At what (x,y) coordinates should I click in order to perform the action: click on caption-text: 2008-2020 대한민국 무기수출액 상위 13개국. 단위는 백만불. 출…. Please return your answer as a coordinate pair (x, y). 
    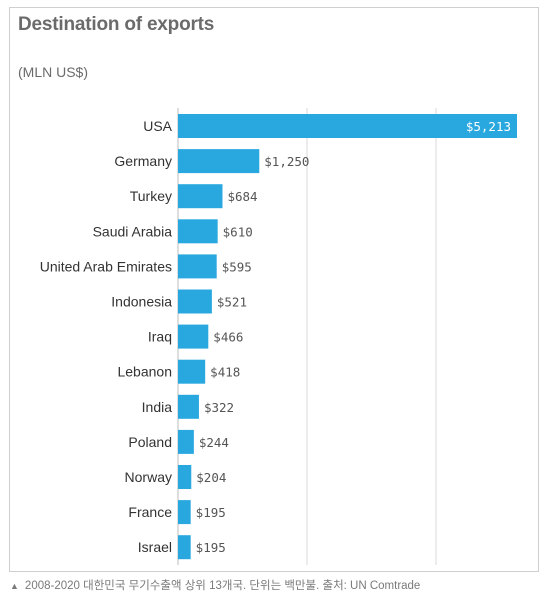
    Looking at the image, I should click on (222, 586).